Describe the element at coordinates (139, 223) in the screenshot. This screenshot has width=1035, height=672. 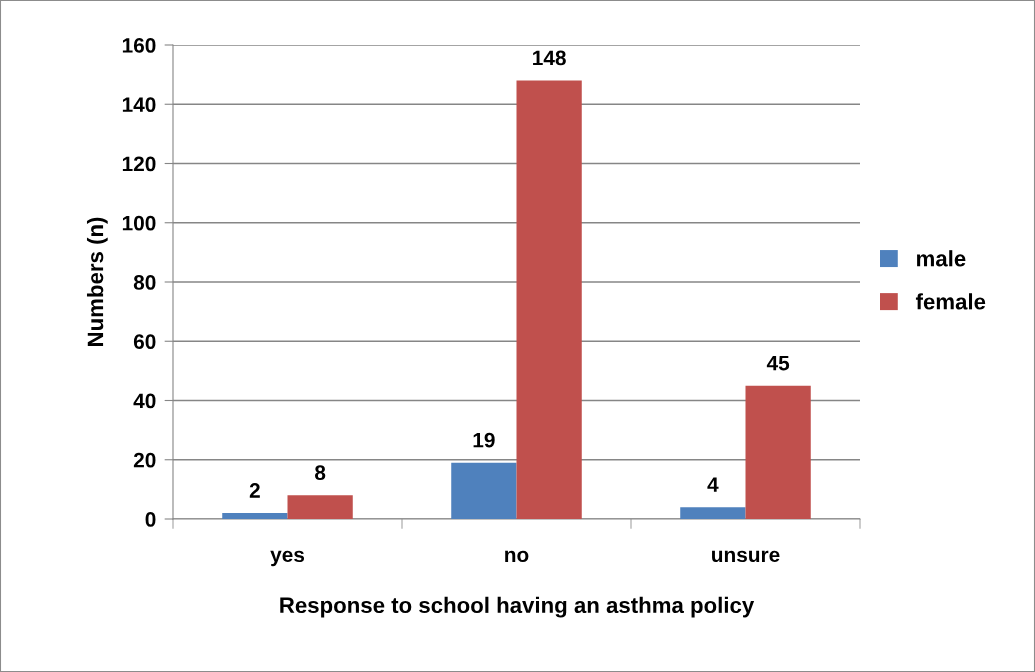
I see `y-tick-label: 100` at that location.